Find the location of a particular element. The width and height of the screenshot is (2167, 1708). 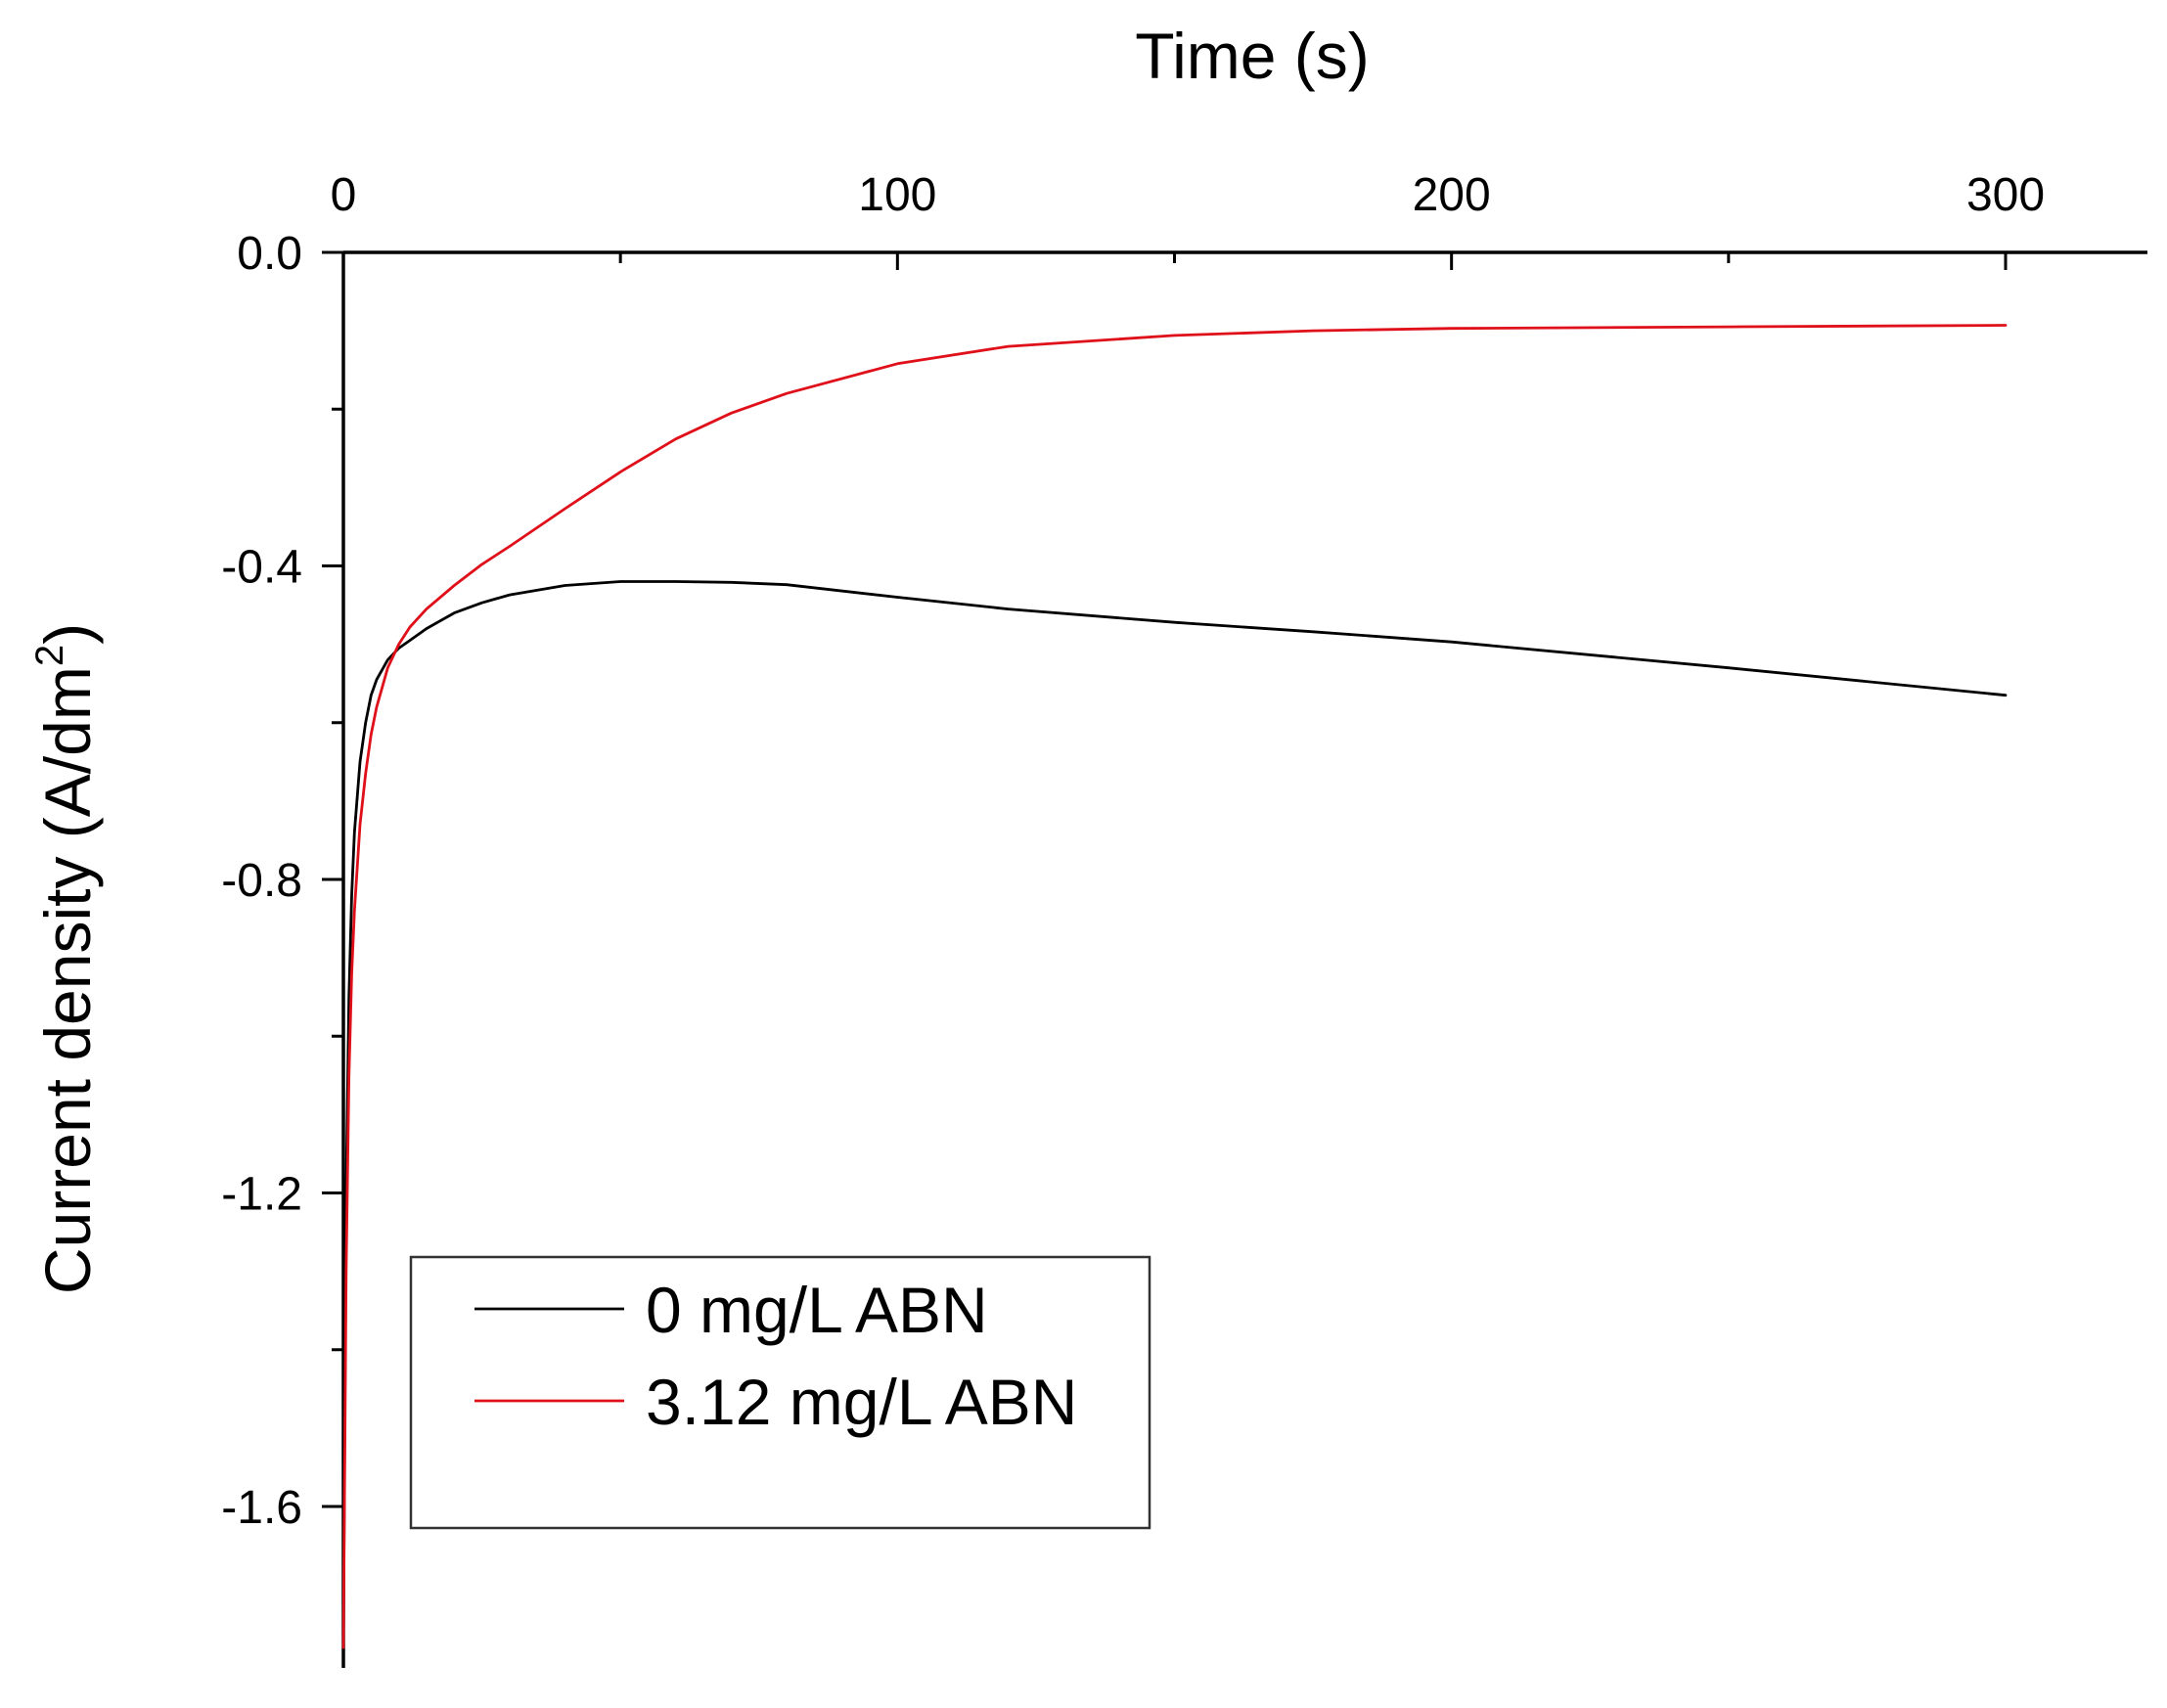

y-ticks: 0.0 -0.4 -0.8 -1.2 -1.6 is located at coordinates (282, 881).